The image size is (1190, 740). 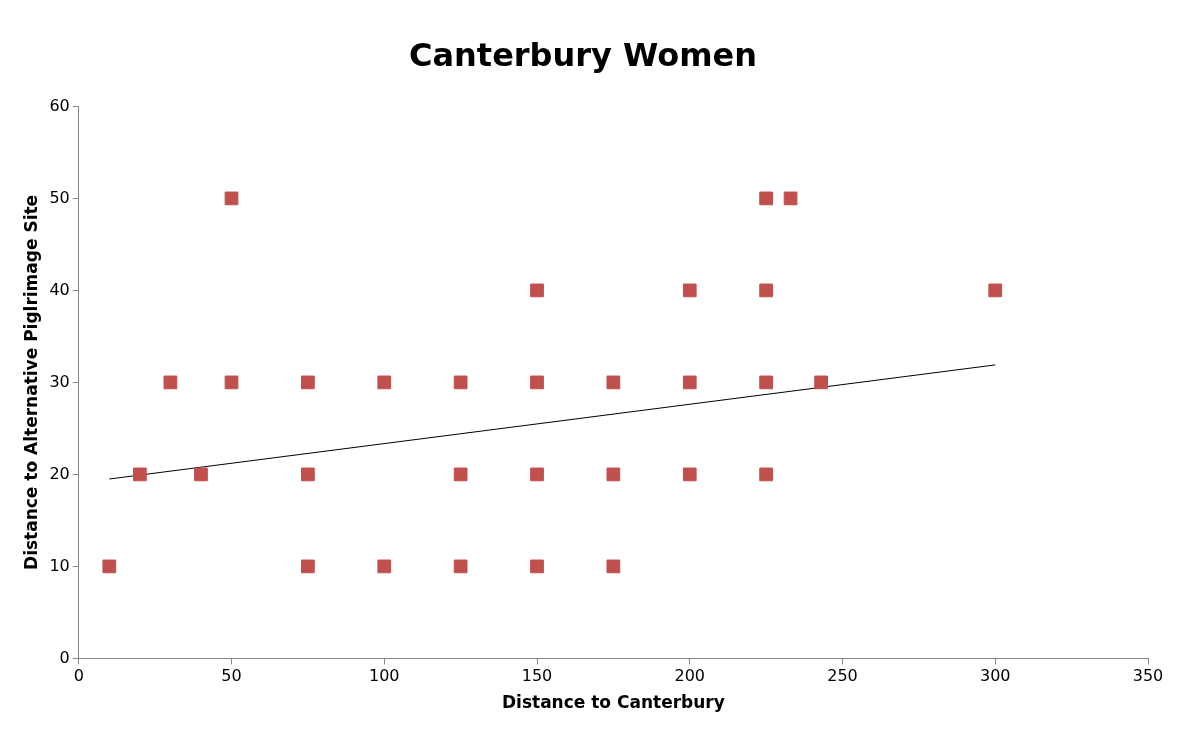 I want to click on x-tick-label: 350, so click(x=1148, y=676).